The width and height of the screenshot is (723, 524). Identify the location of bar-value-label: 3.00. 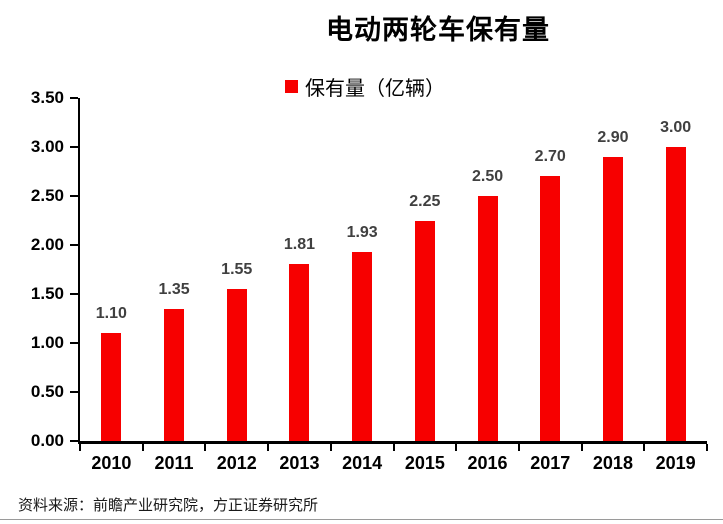
(676, 127).